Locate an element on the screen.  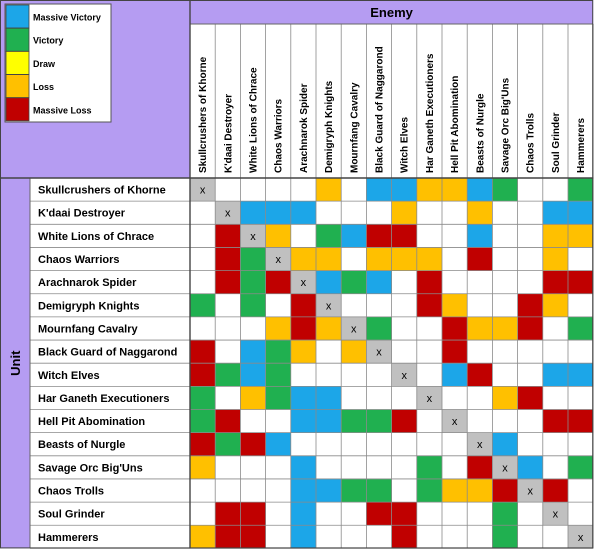
column-label: Hammerers is located at coordinates (581, 145).